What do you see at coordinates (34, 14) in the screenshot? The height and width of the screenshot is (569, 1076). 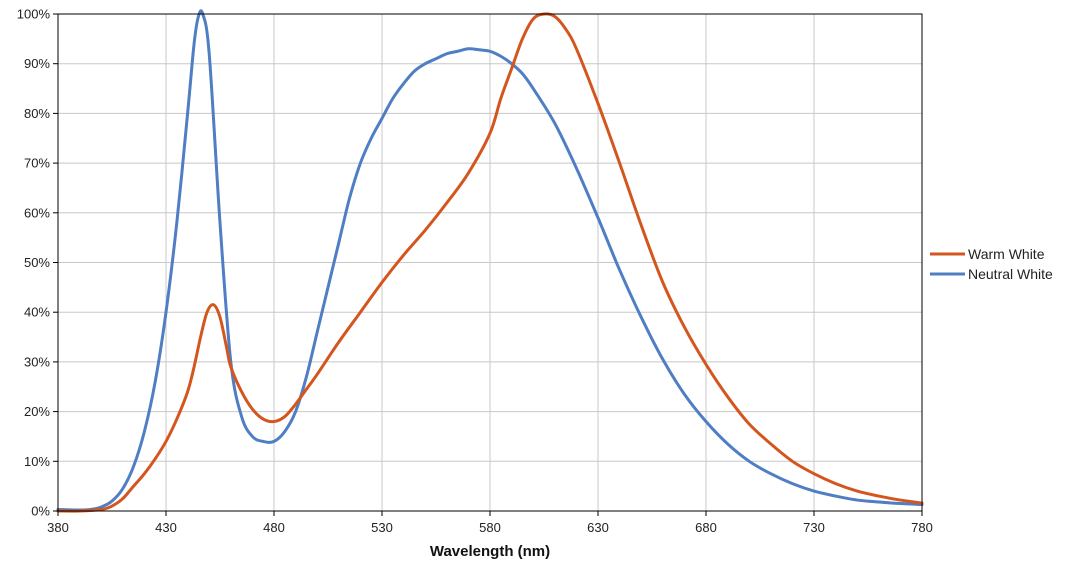 I see `y-tick-label: 100%` at bounding box center [34, 14].